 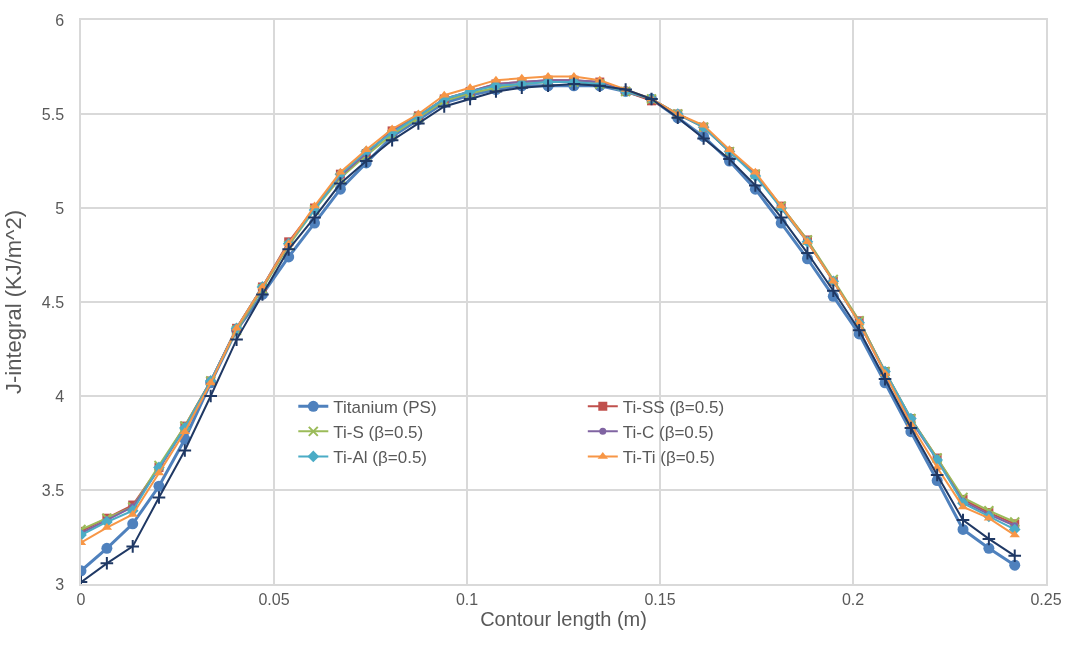 I want to click on legend-label: Ti-Ti (β=0.5), so click(x=668, y=458).